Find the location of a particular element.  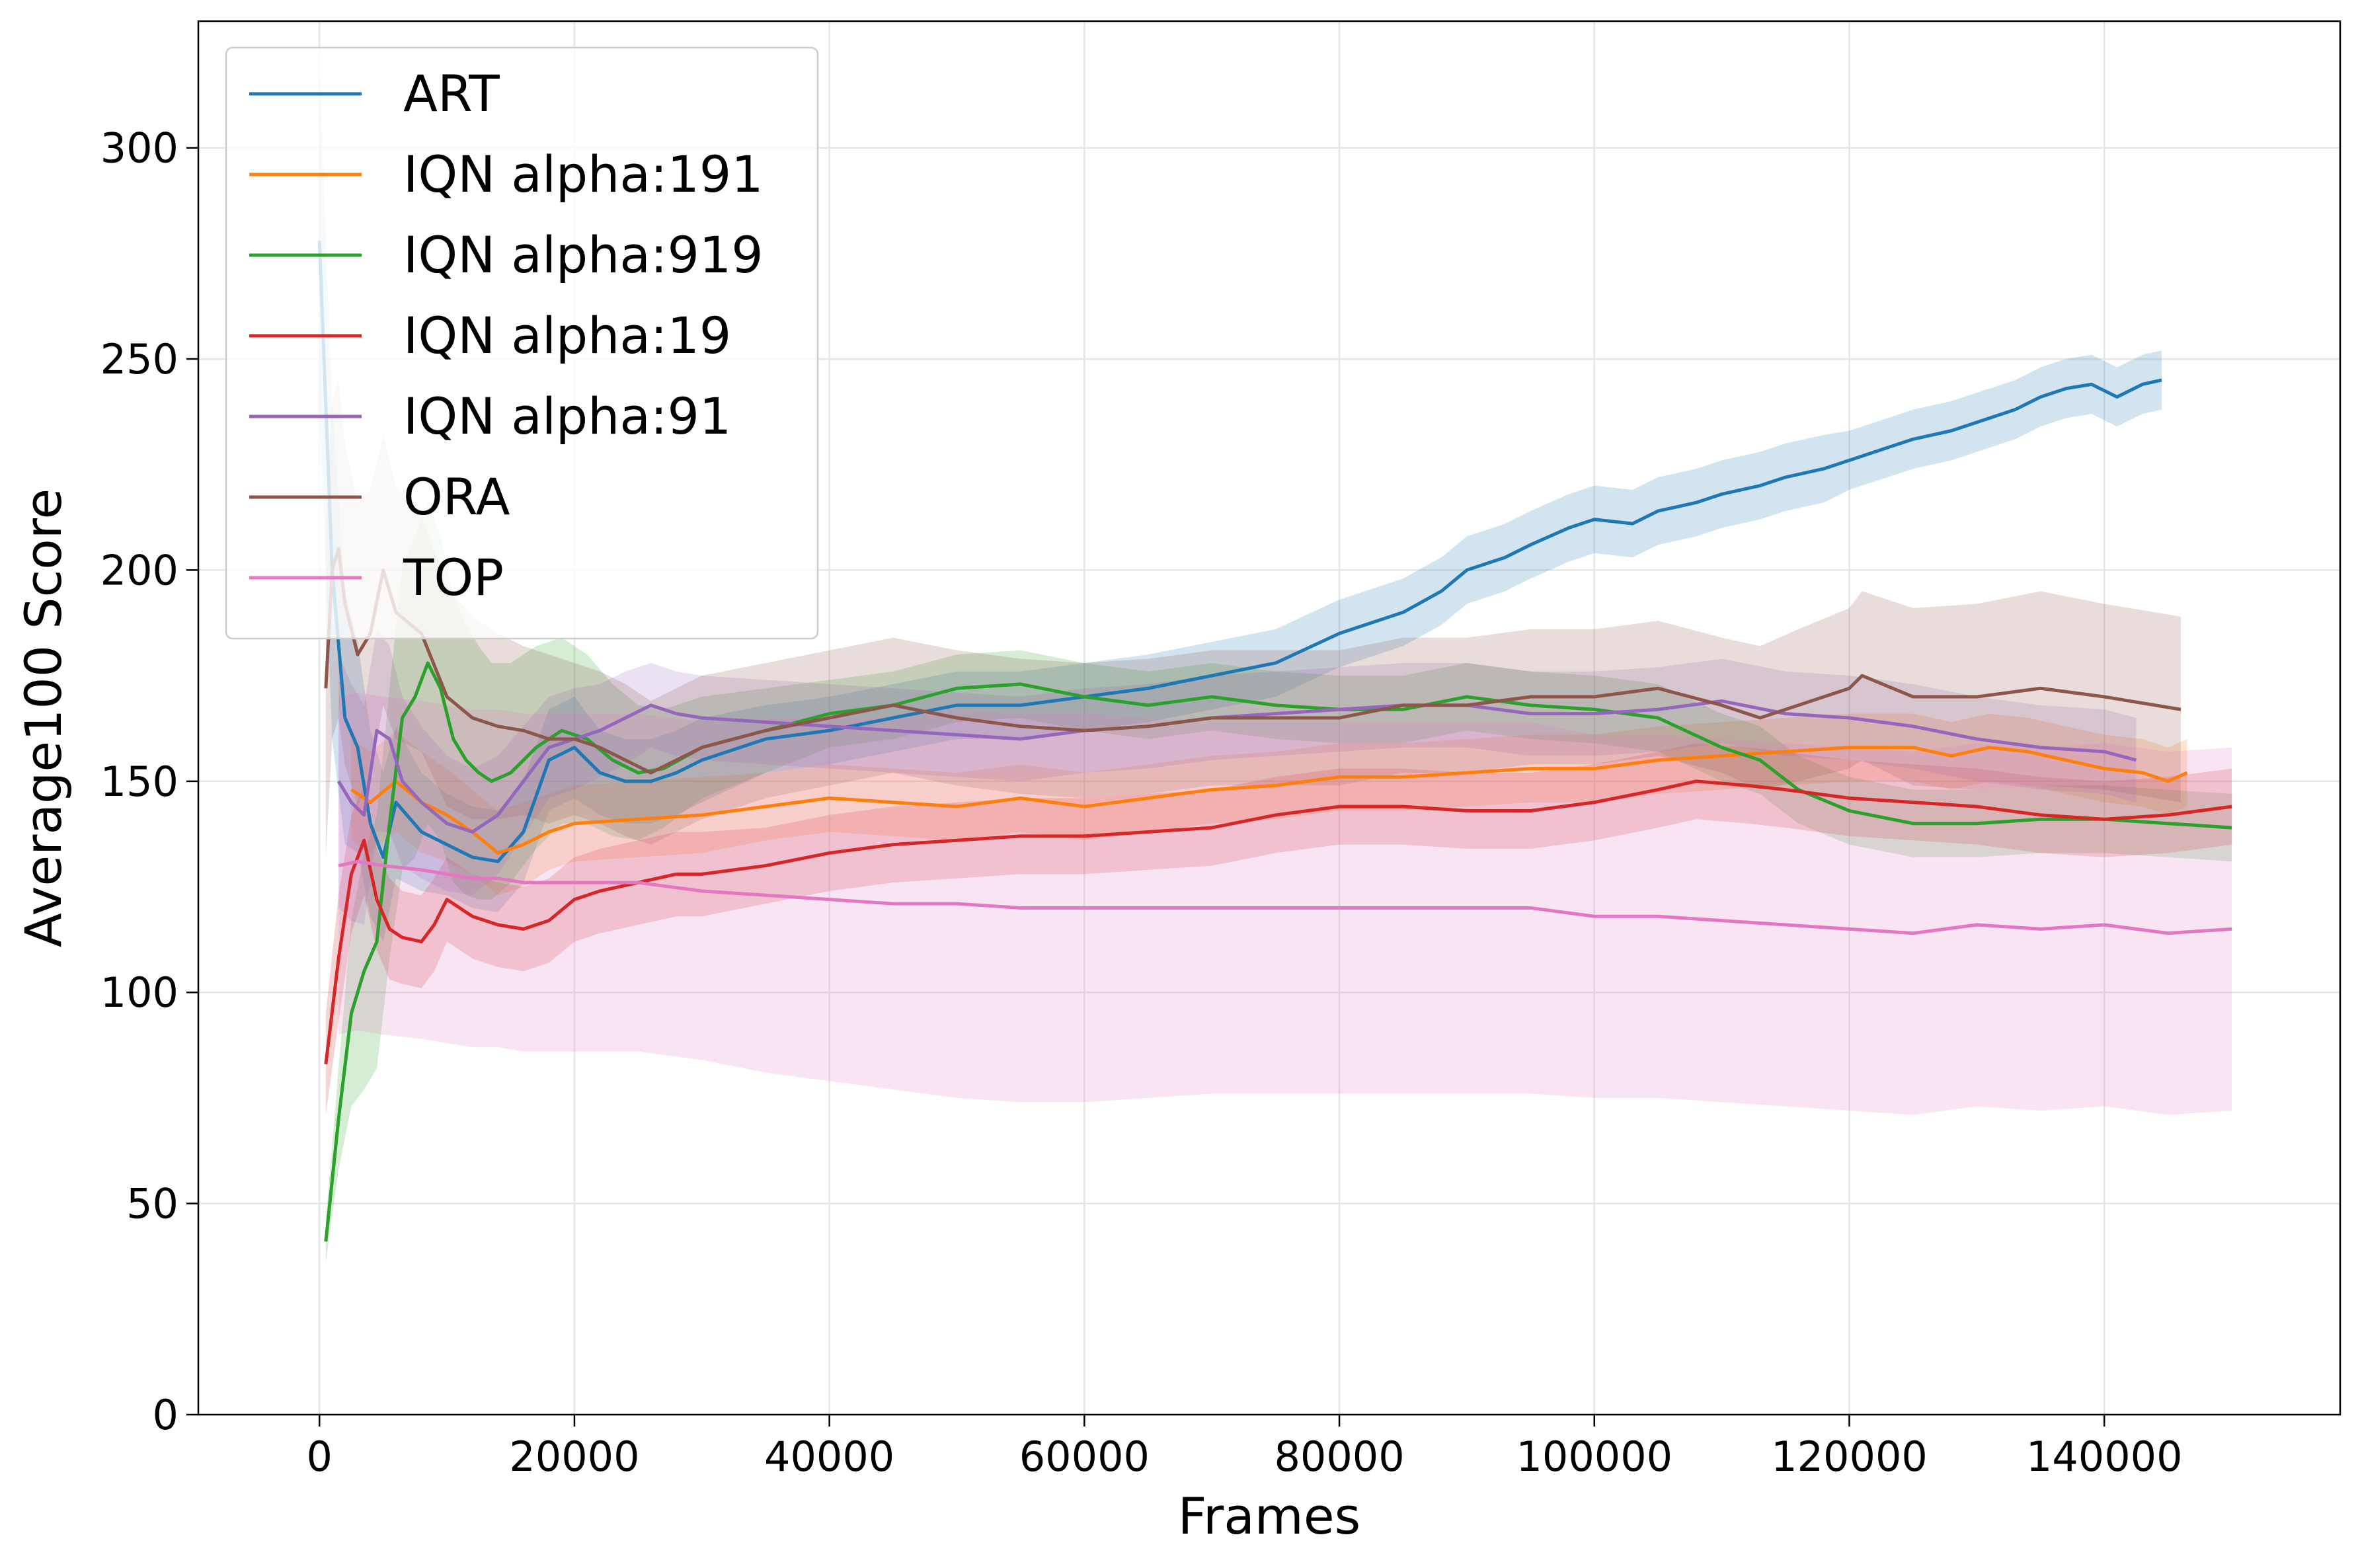

legend-label: IQN alpha:919 is located at coordinates (583, 254).